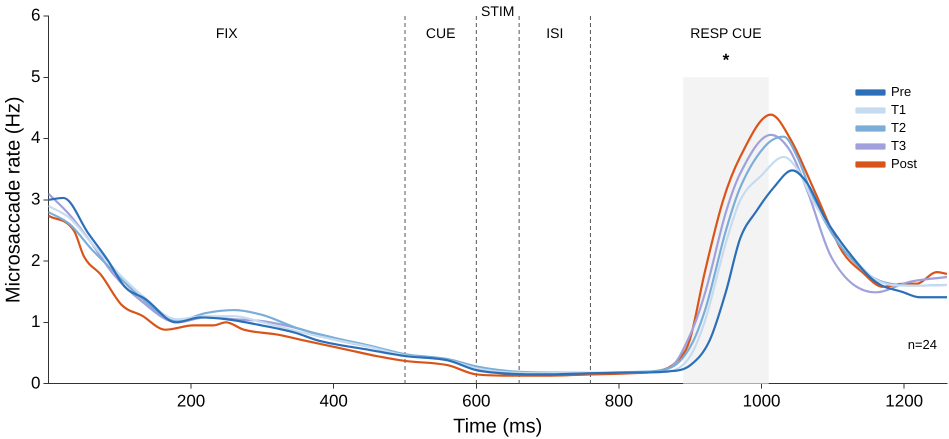 The height and width of the screenshot is (439, 949). What do you see at coordinates (476, 400) in the screenshot?
I see `x-tick-label: 600` at bounding box center [476, 400].